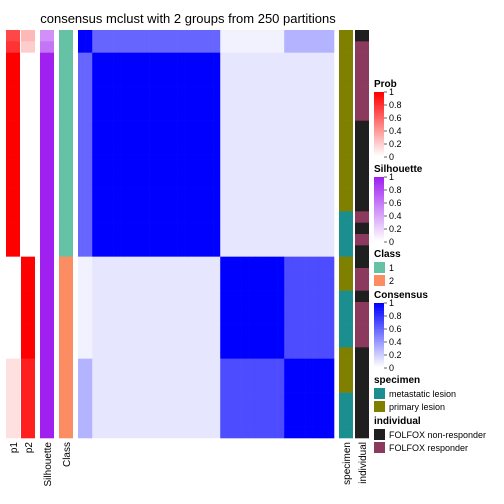 The width and height of the screenshot is (504, 504). I want to click on legend-tick-label: 0.4, so click(395, 216).